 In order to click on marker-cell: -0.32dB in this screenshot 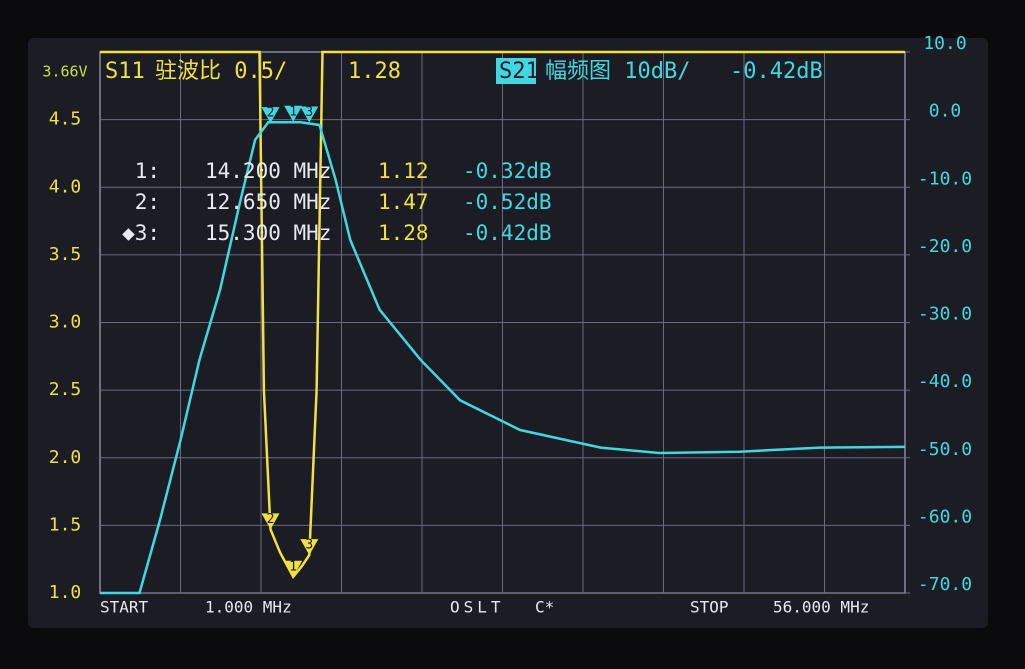, I will do `click(507, 171)`.